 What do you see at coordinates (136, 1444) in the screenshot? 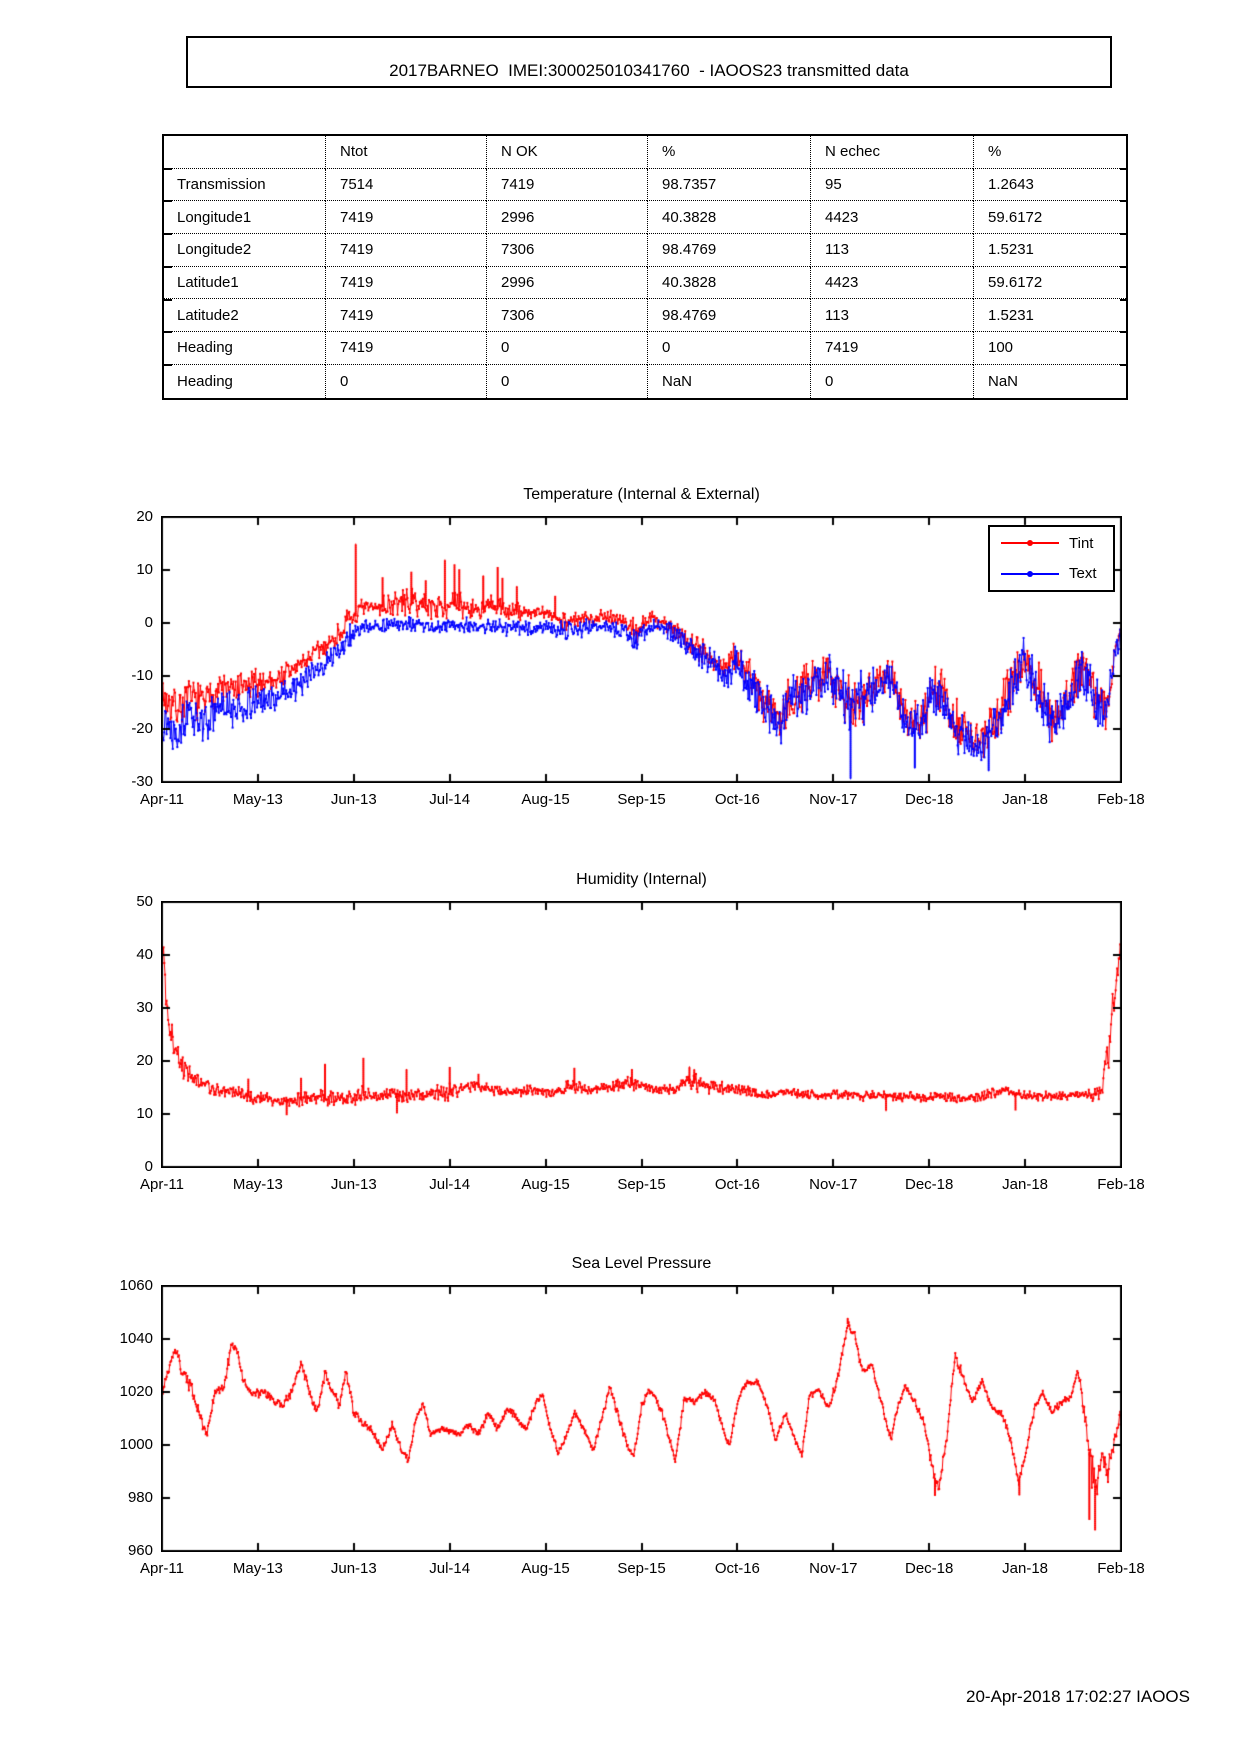
I see `y-tick-label: 1000` at bounding box center [136, 1444].